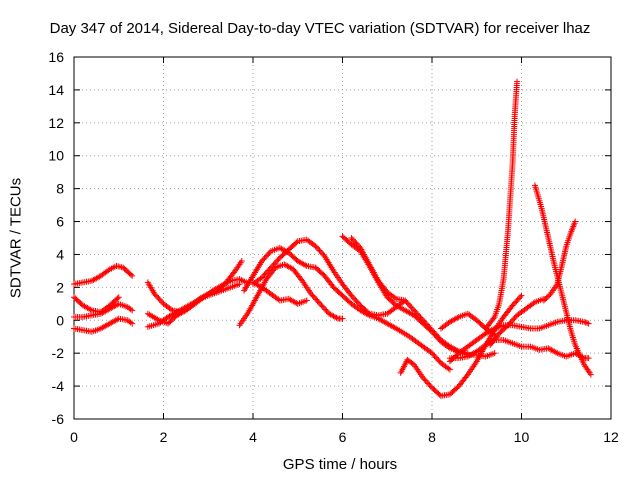  I want to click on x-tick-label: 4, so click(253, 437).